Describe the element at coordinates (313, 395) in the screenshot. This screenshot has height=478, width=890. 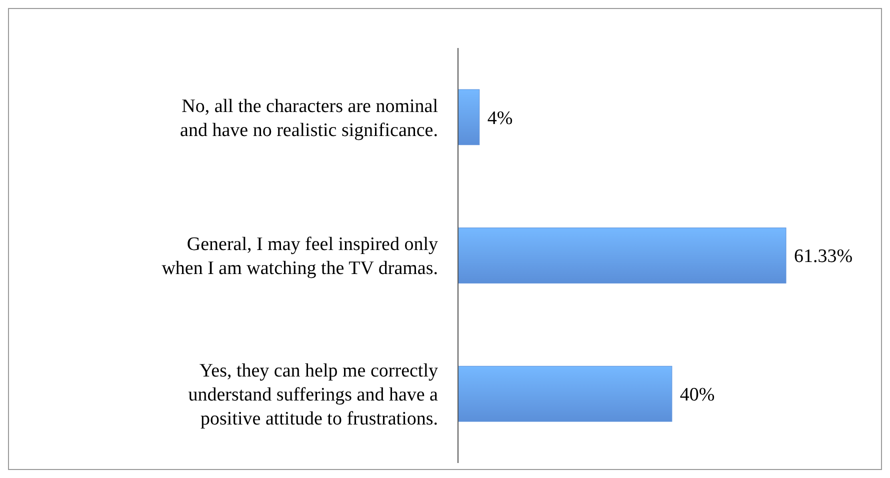
I see `y-tick-label: Yes, they can help me correctly understand sufferings and have a positive attitude to frustrations.` at that location.